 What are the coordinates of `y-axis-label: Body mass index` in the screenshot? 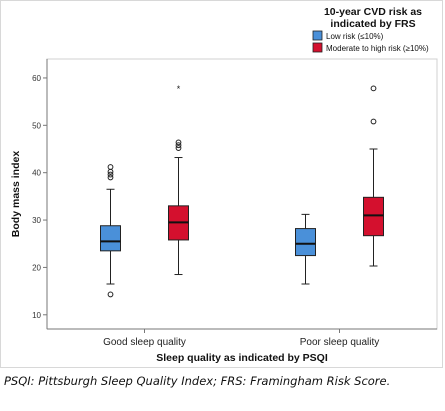 It's located at (16, 194).